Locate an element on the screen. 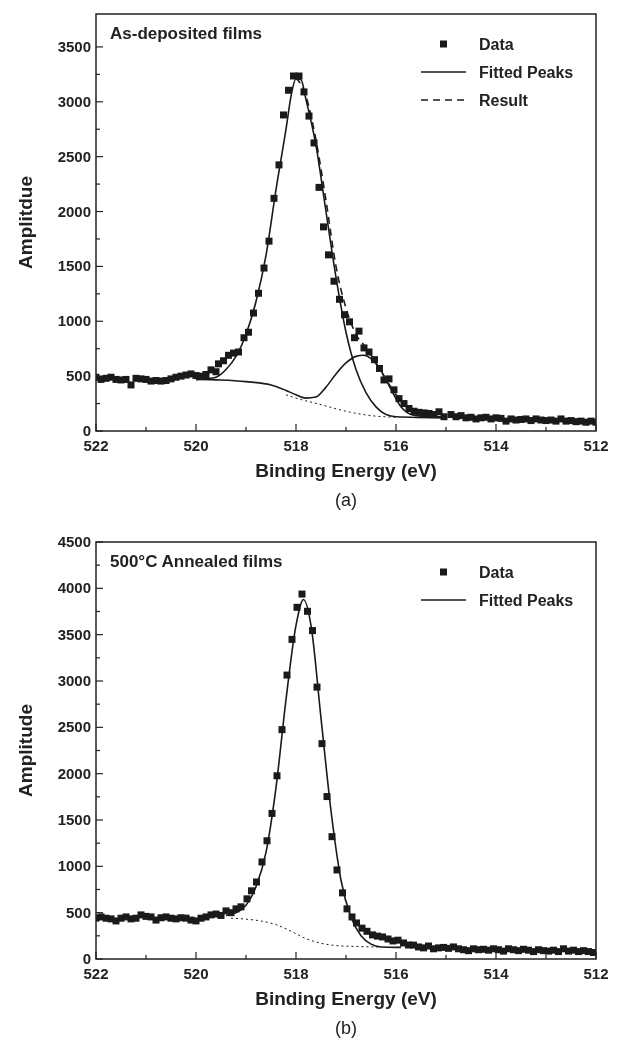 This screenshot has height=1057, width=624. y-axis-title: Amplitude is located at coordinates (25, 750).